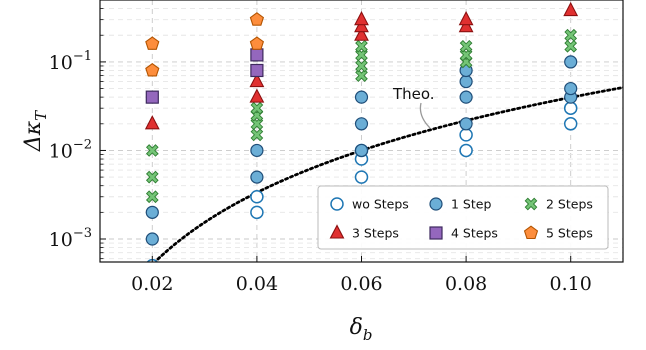  Describe the element at coordinates (436, 204) in the screenshot. I see `legend-marker-1-step` at that location.